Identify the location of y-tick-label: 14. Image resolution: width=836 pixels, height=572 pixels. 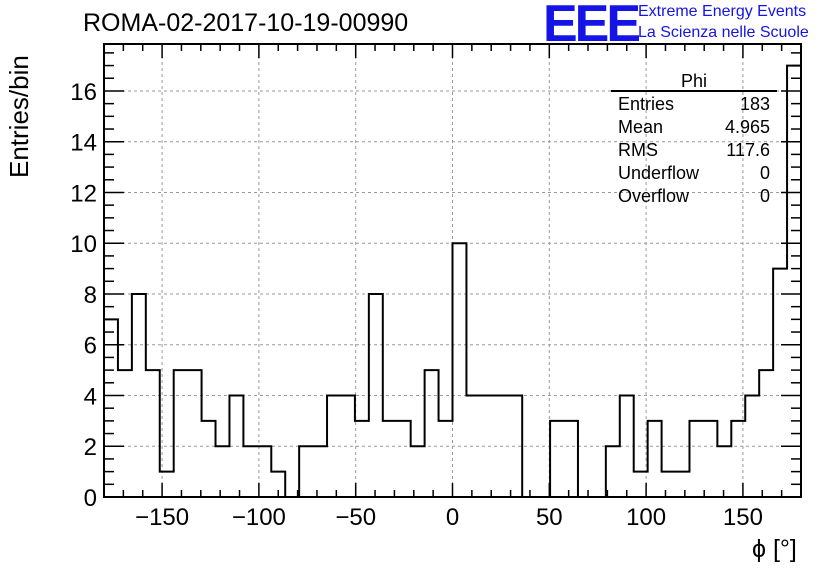
(83, 143).